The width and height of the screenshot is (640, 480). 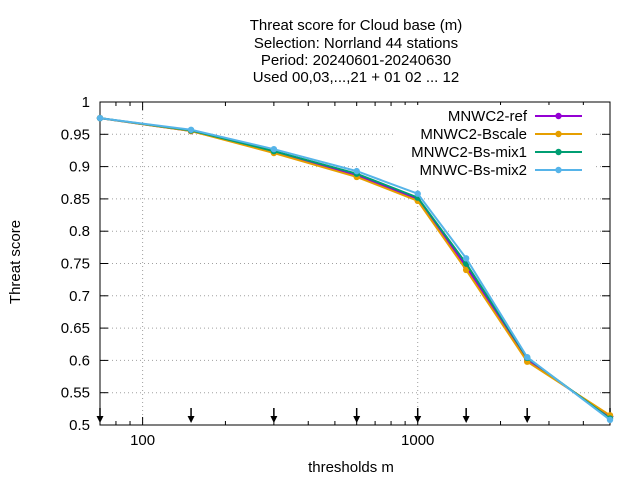 What do you see at coordinates (356, 25) in the screenshot?
I see `title-line-1: Threat score for Cloud base (m)` at bounding box center [356, 25].